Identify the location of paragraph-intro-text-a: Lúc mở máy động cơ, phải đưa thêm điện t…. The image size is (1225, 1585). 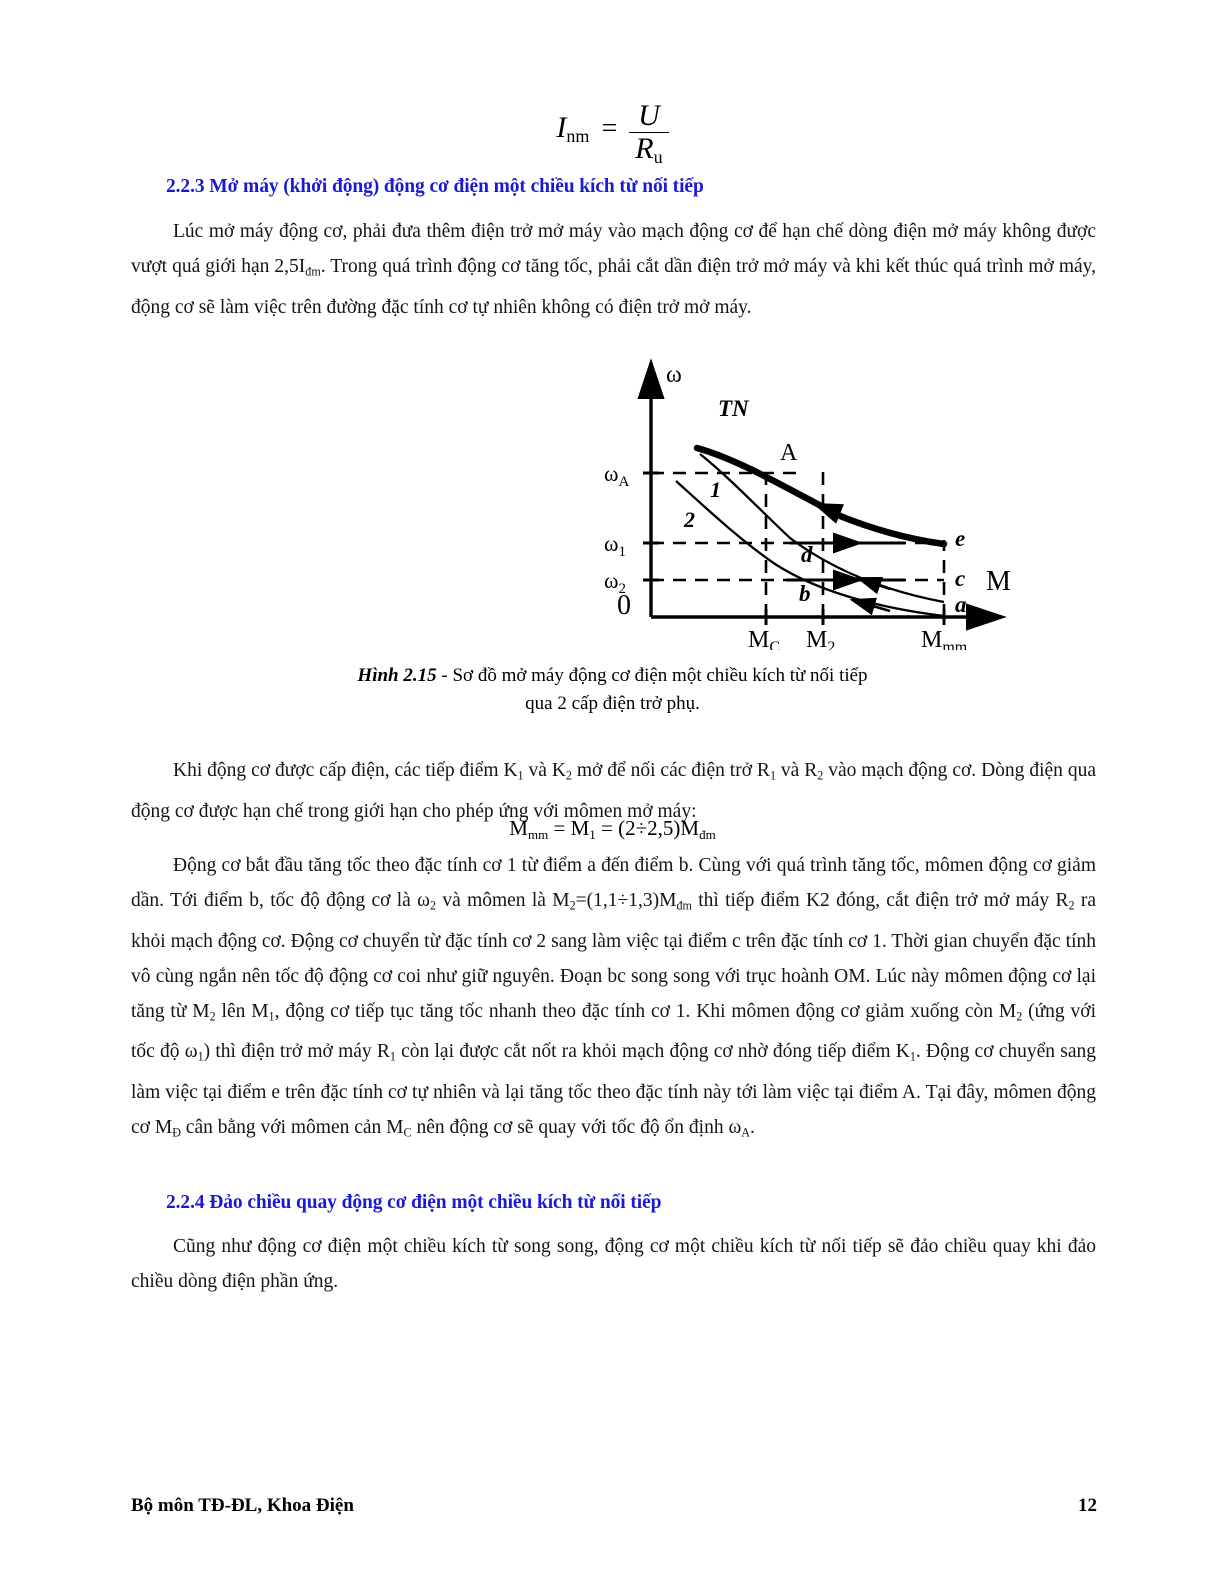
(613, 249).